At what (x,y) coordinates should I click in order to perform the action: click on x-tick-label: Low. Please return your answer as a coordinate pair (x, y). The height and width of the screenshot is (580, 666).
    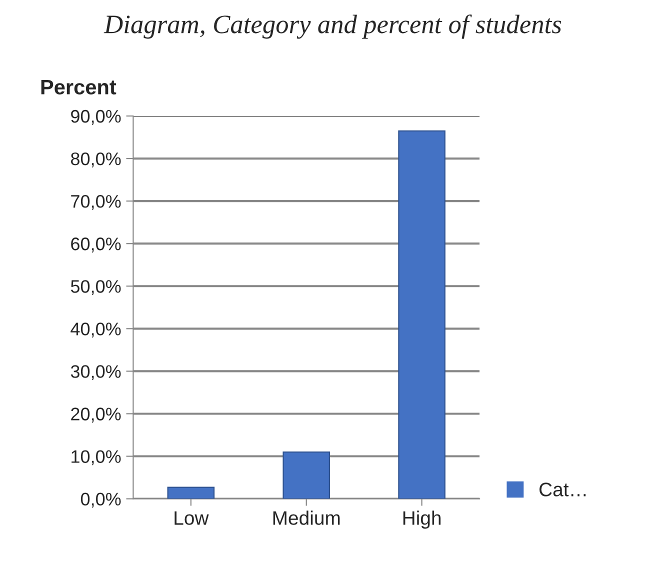
    Looking at the image, I should click on (191, 518).